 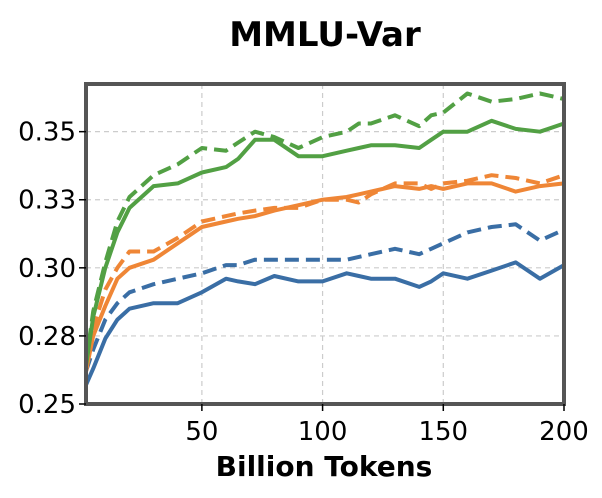 What do you see at coordinates (47, 269) in the screenshot?
I see `y-tick-label: 0.30` at bounding box center [47, 269].